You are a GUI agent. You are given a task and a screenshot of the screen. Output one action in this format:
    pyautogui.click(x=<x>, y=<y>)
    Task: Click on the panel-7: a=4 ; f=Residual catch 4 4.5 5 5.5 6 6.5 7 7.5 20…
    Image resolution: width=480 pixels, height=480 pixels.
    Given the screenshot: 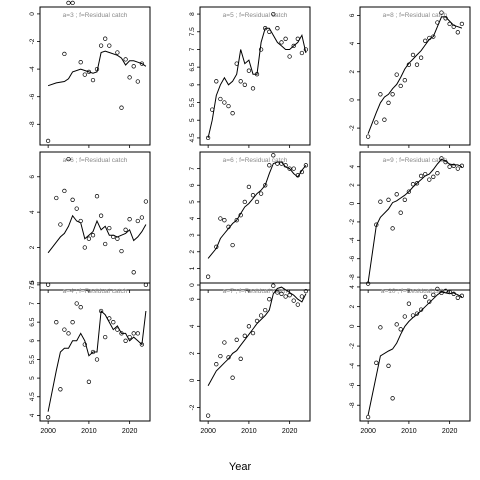 What is the action you would take?
    pyautogui.click(x=90, y=357)
    